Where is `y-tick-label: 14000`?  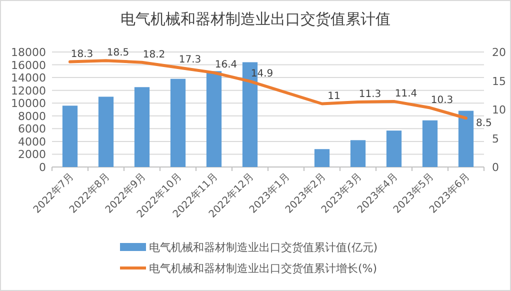
y-tick-label: 14000 is located at coordinates (28, 78).